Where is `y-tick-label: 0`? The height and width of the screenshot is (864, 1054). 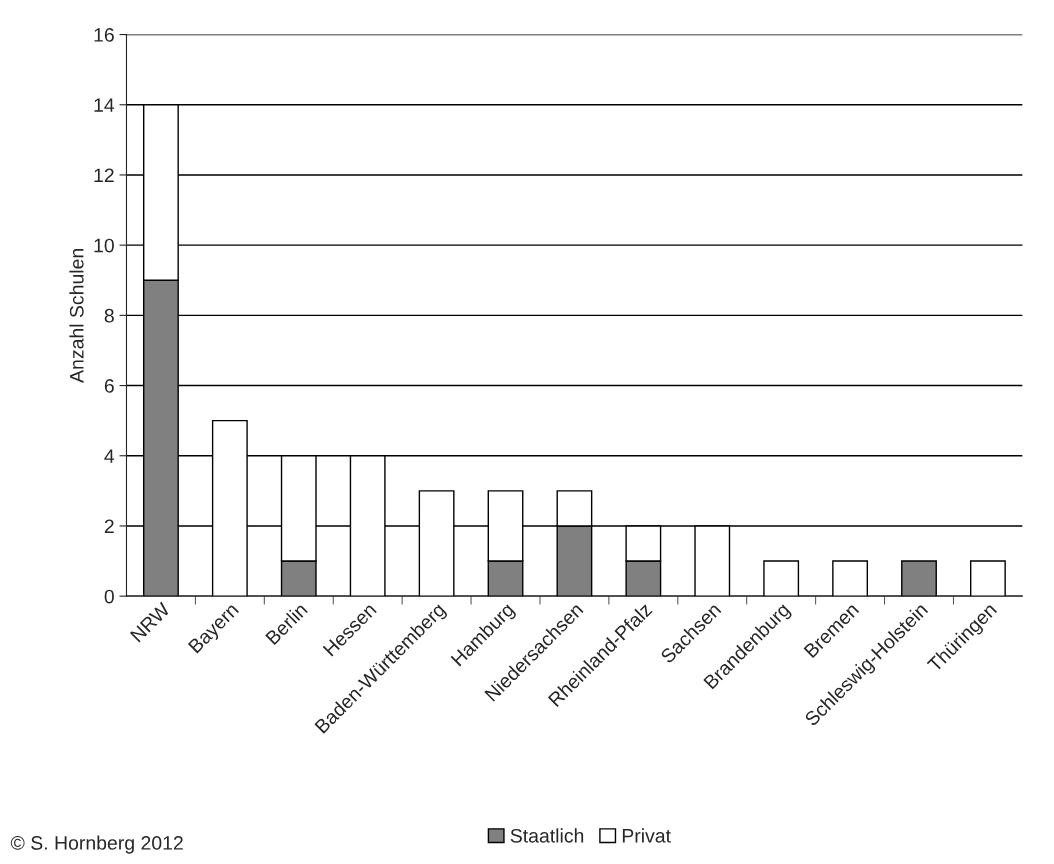
y-tick-label: 0 is located at coordinates (109, 596).